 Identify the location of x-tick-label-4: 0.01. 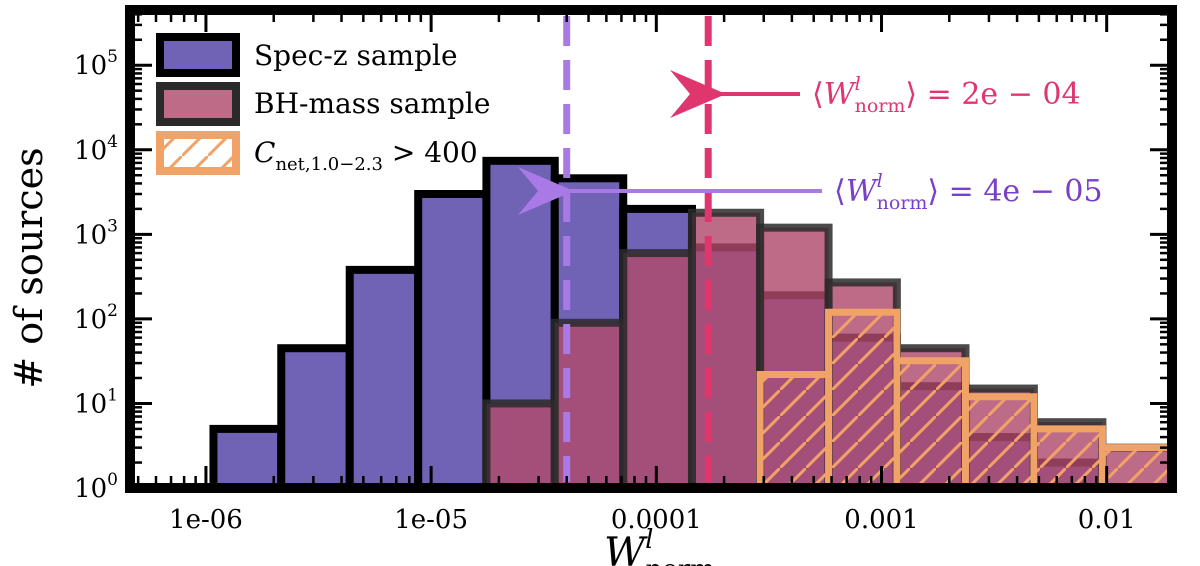
(1107, 520).